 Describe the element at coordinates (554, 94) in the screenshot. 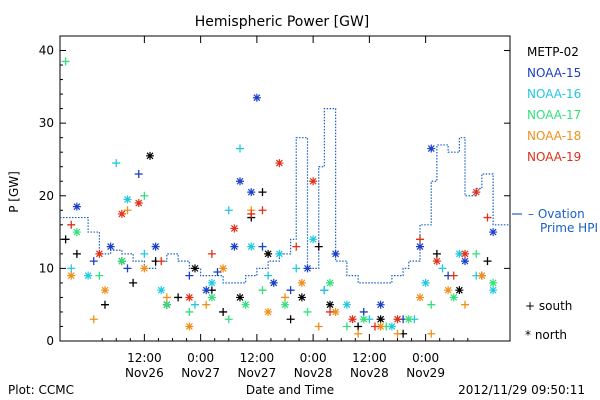

I see `legend-entry: NOAA-16` at that location.